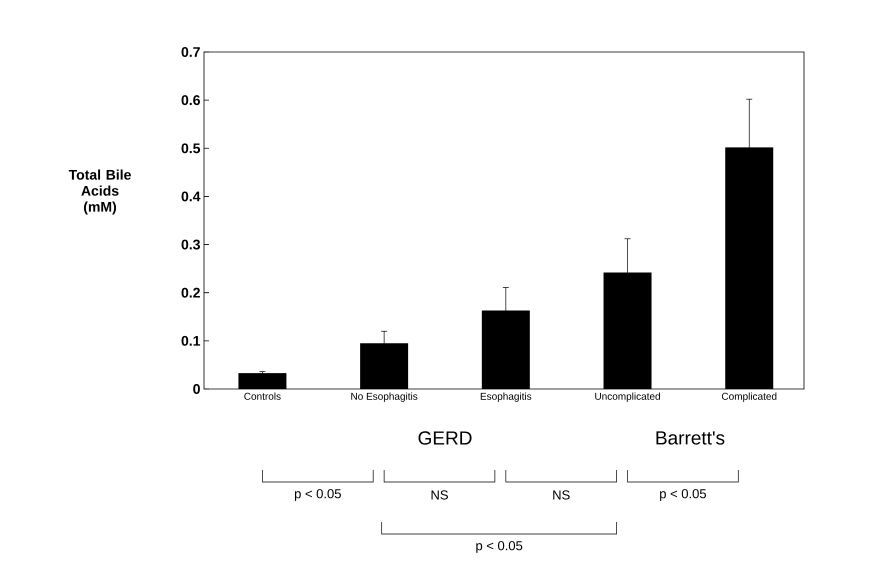 This screenshot has height=564, width=884. Describe the element at coordinates (191, 341) in the screenshot. I see `y-tick-label: 0.1` at that location.